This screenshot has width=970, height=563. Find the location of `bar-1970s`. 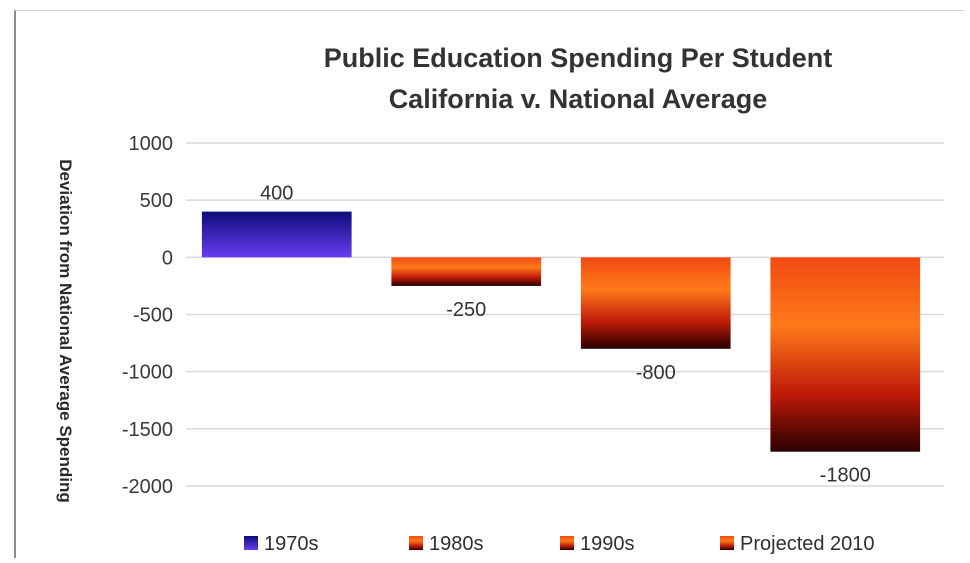

bar-1970s is located at coordinates (276, 234).